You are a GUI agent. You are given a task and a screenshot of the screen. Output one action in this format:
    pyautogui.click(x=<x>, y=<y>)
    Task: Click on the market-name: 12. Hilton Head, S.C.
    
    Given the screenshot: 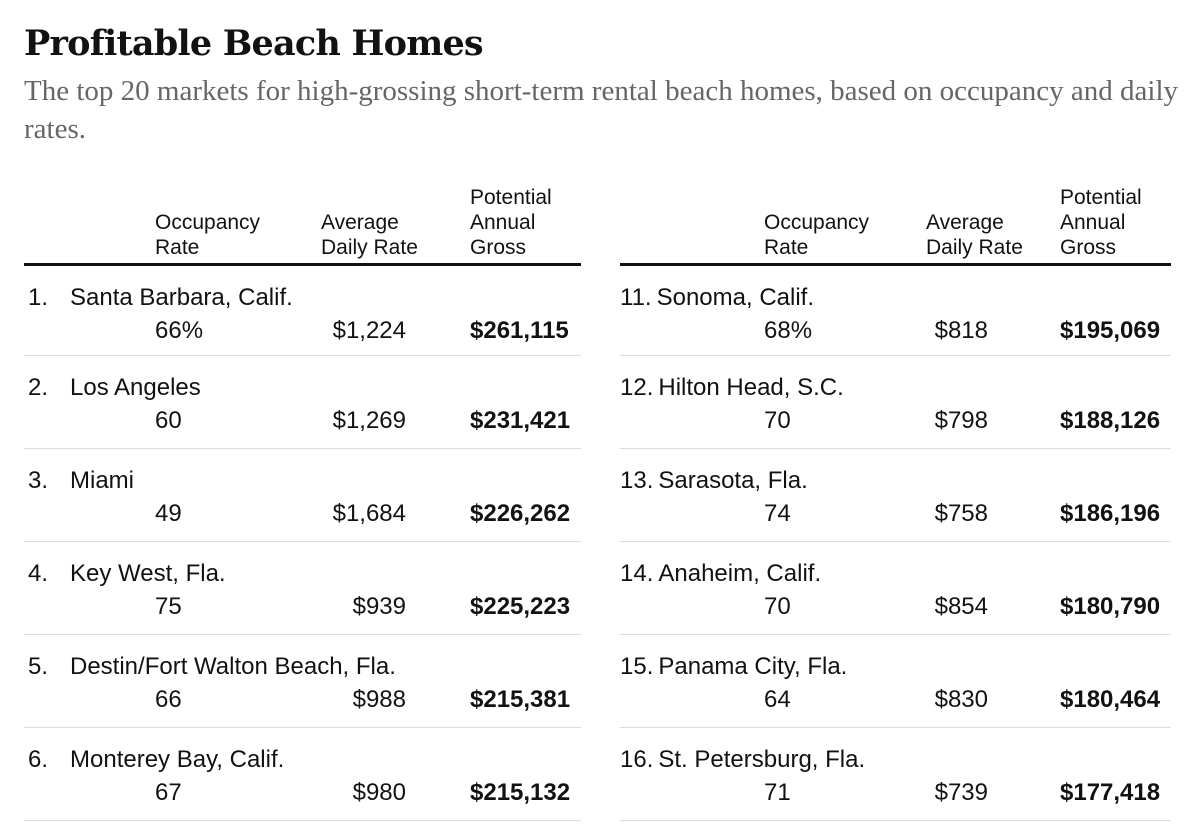 What is the action you would take?
    pyautogui.click(x=732, y=387)
    